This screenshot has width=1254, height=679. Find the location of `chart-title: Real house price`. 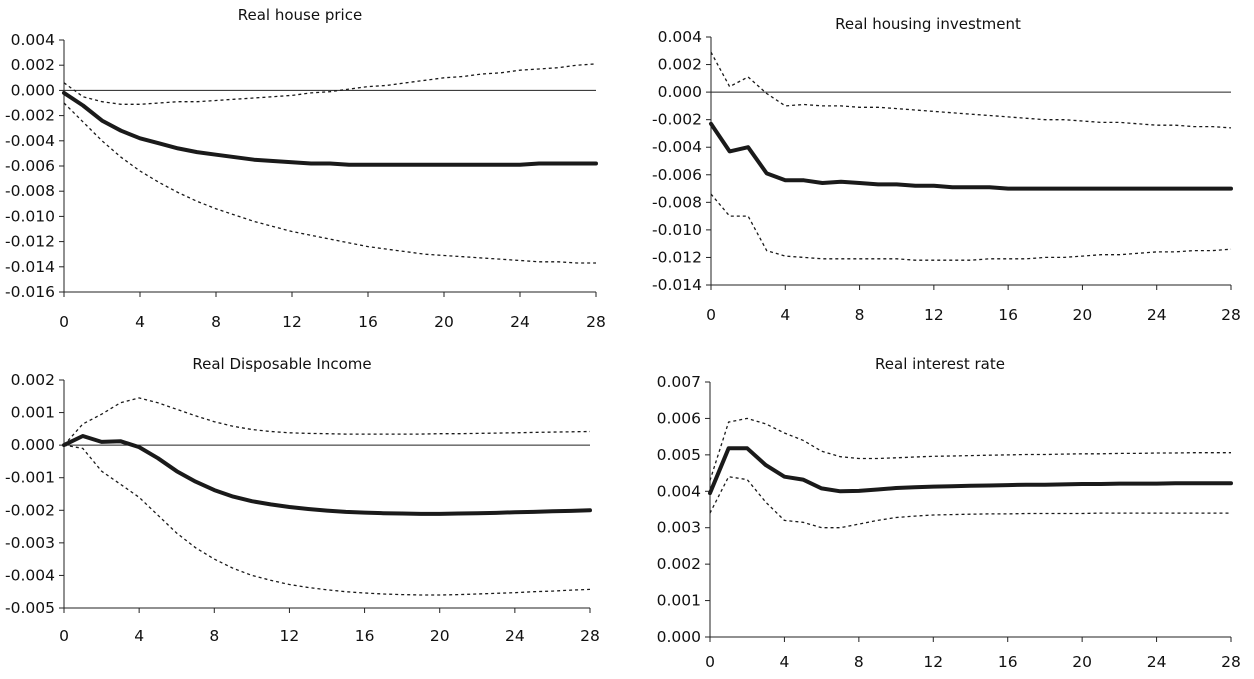

chart-title: Real house price is located at coordinates (300, 15).